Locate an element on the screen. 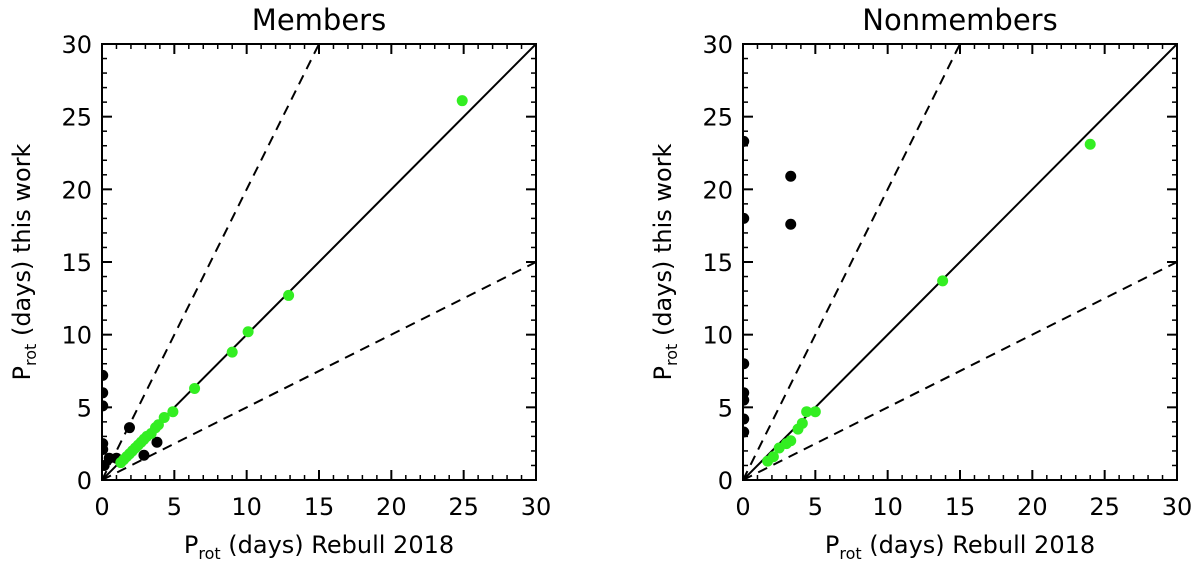 The width and height of the screenshot is (1200, 573). nonmembers-x-tick-label: 15 is located at coordinates (960, 507).